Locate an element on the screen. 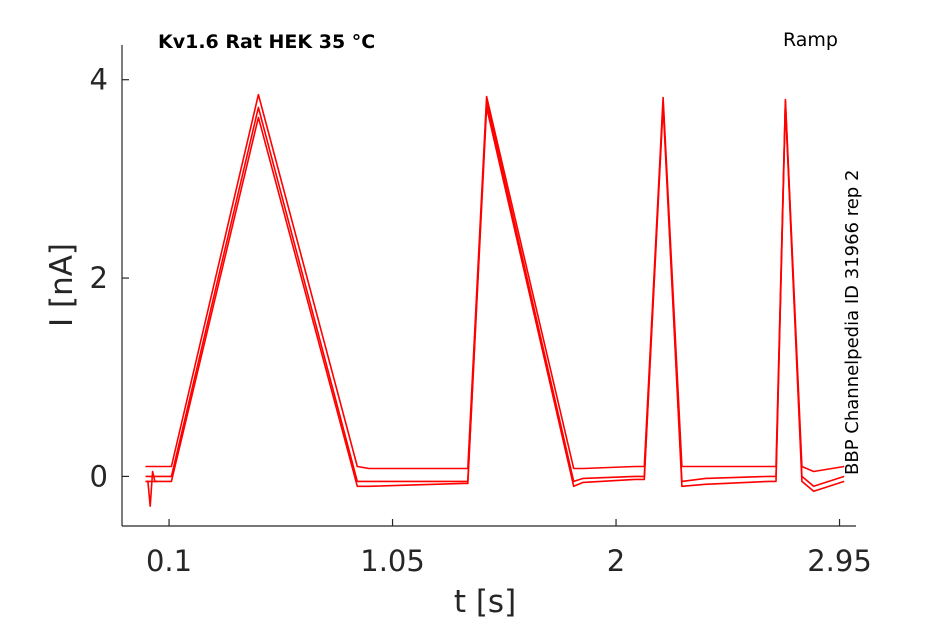 The height and width of the screenshot is (624, 945). y-axis-label: I [nA] is located at coordinates (62, 285).